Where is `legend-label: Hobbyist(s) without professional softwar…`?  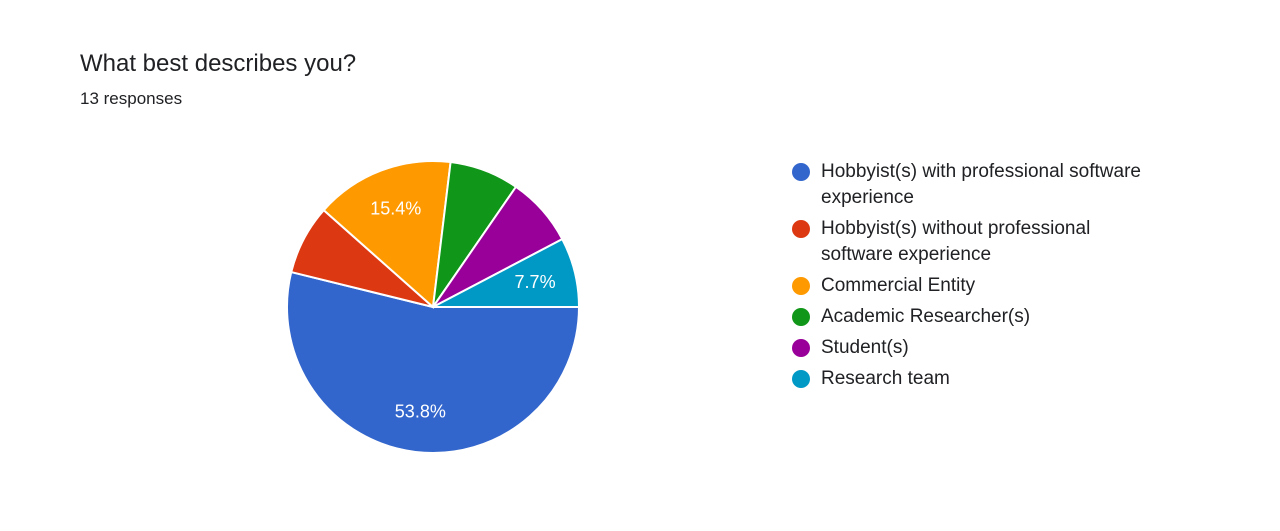
legend-label: Hobbyist(s) without professional softwar… is located at coordinates (956, 241).